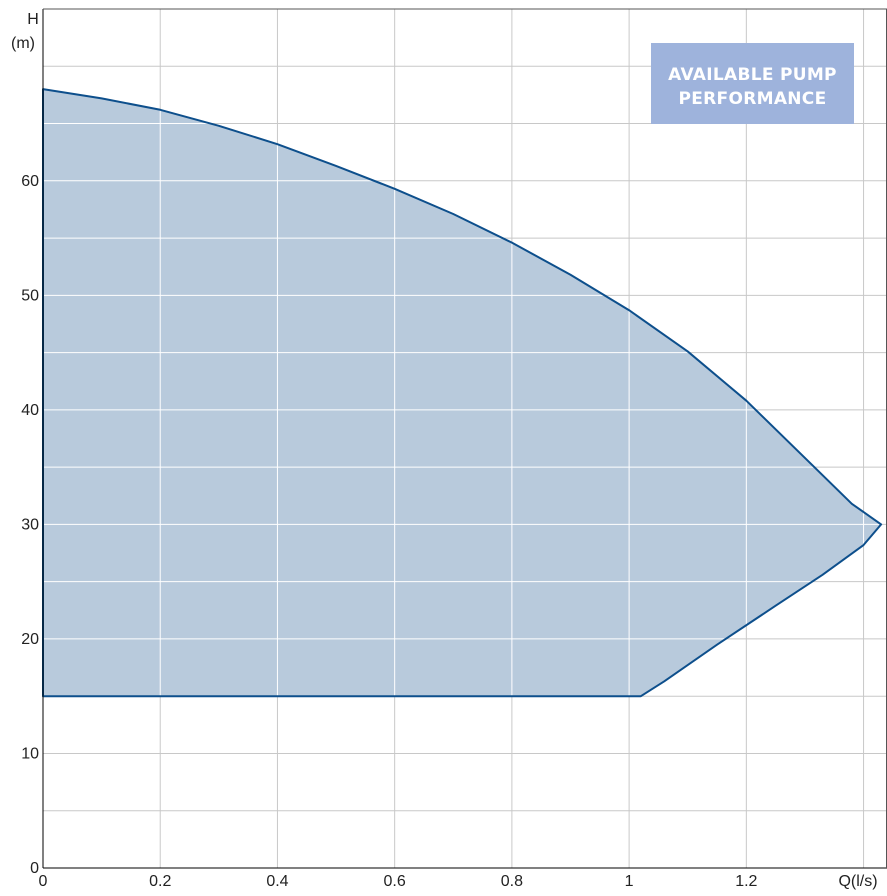 The image size is (887, 896). I want to click on x-tick-label: 0.8, so click(512, 881).